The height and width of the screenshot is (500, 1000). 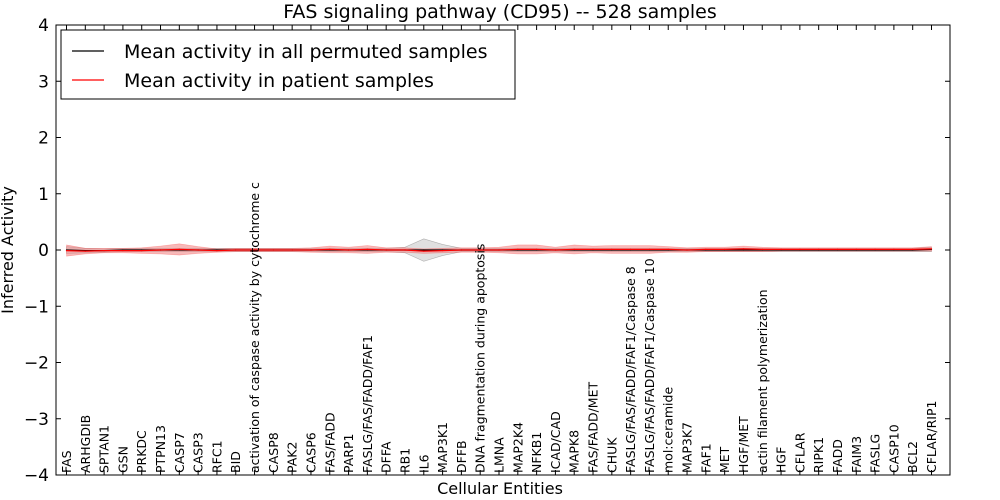 What do you see at coordinates (818, 455) in the screenshot?
I see `x-tick-label: RIPK1` at bounding box center [818, 455].